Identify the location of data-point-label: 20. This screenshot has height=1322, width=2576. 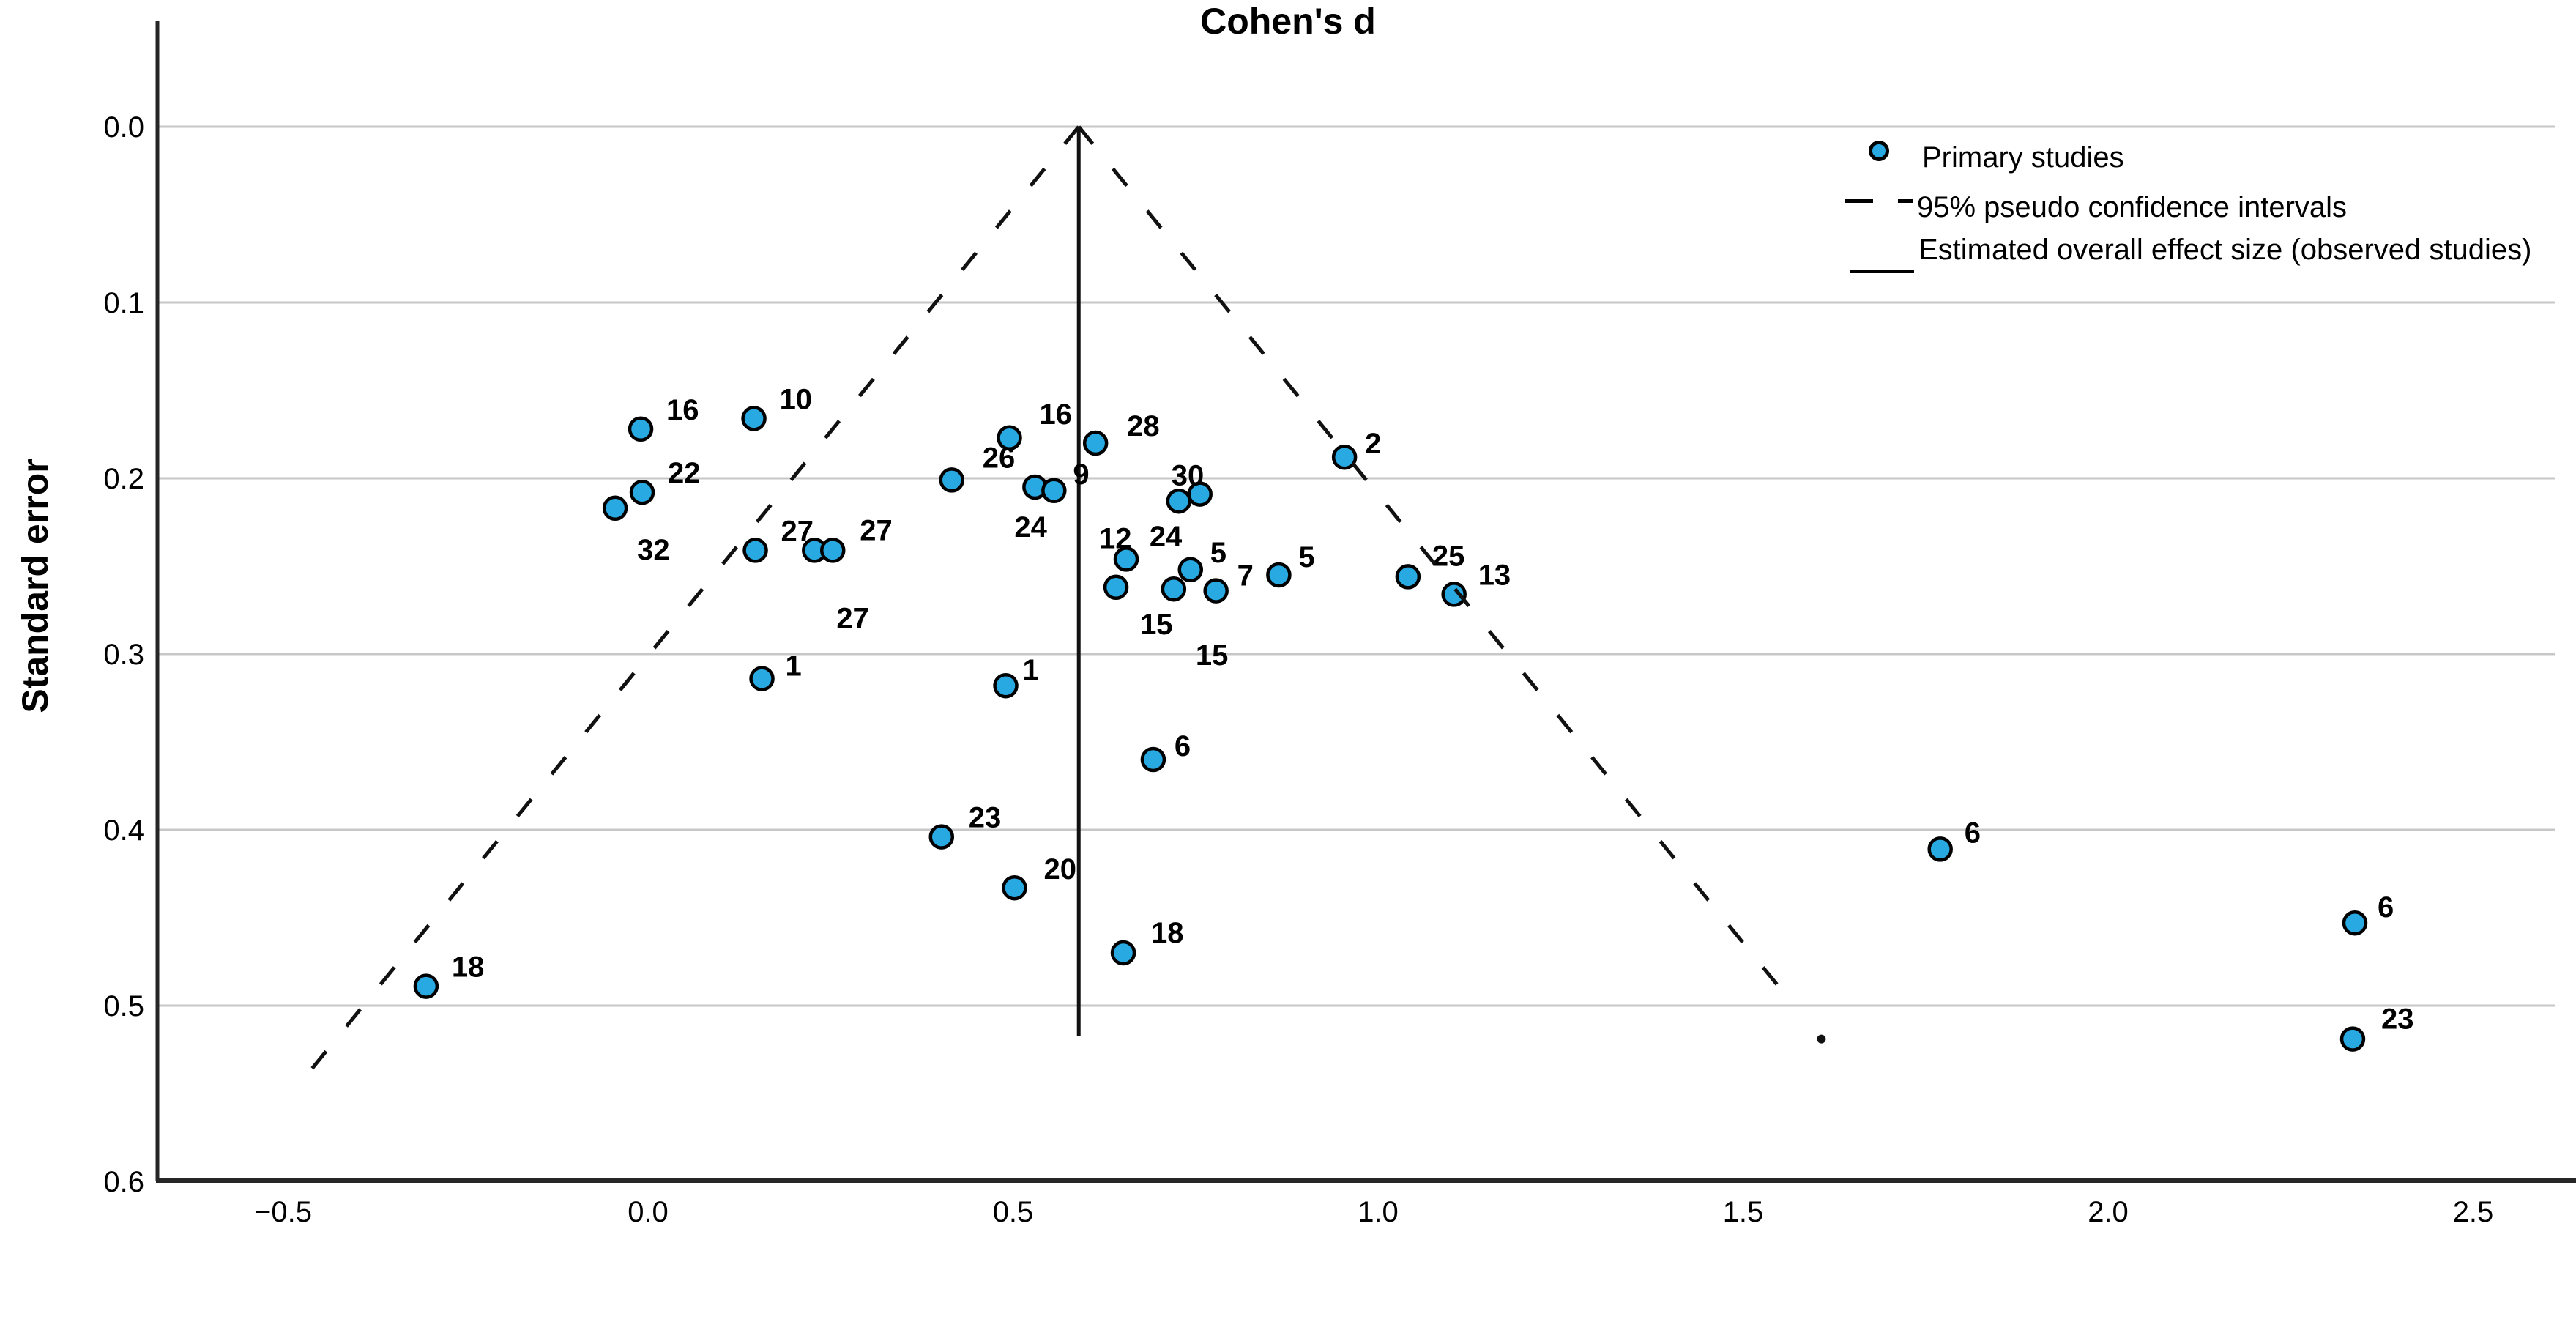
(1059, 869).